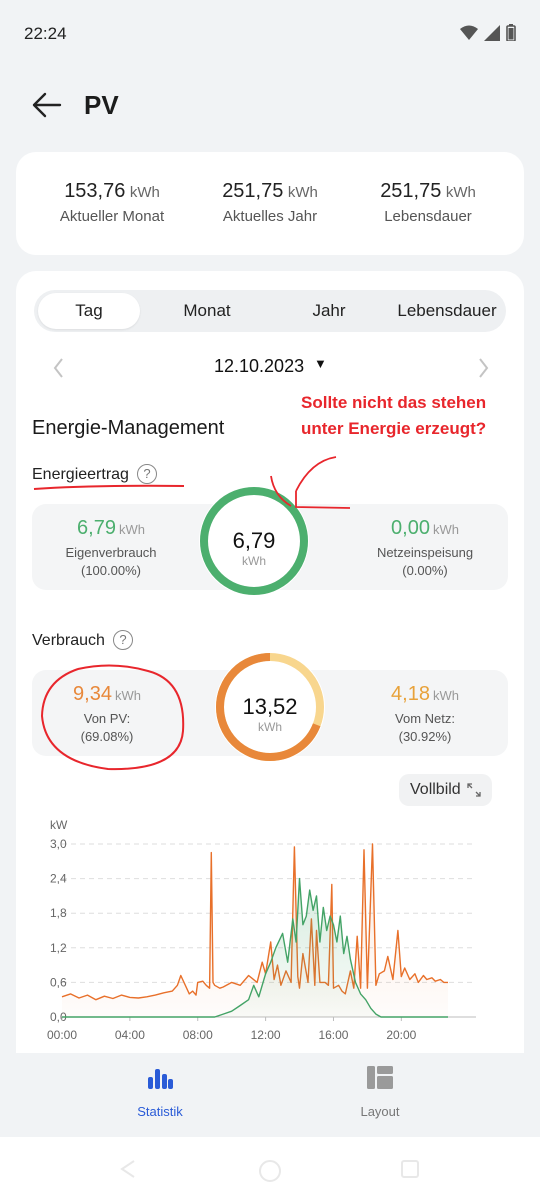 Image resolution: width=540 pixels, height=1200 pixels. I want to click on summary-value: 153,76, so click(95, 191).